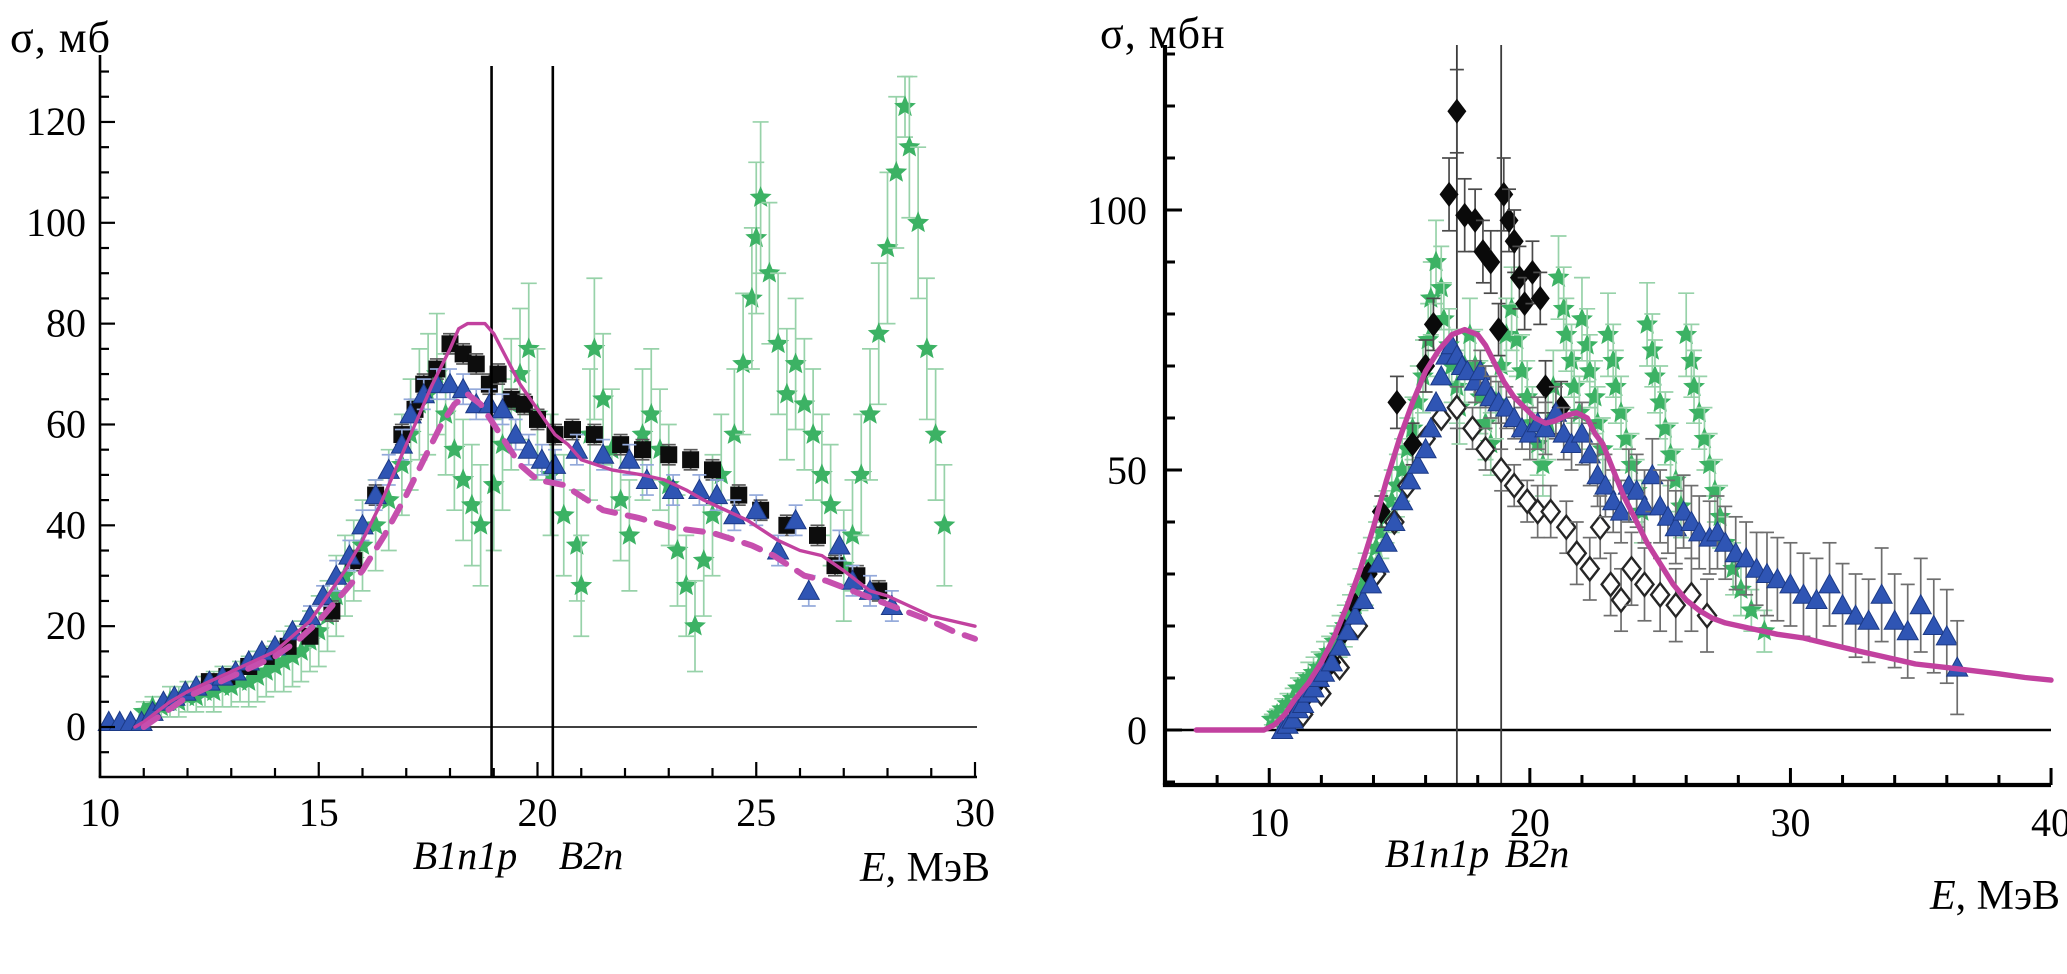 Image resolution: width=2067 pixels, height=974 pixels. What do you see at coordinates (319, 812) in the screenshot?
I see `left-x-tick-label: 15` at bounding box center [319, 812].